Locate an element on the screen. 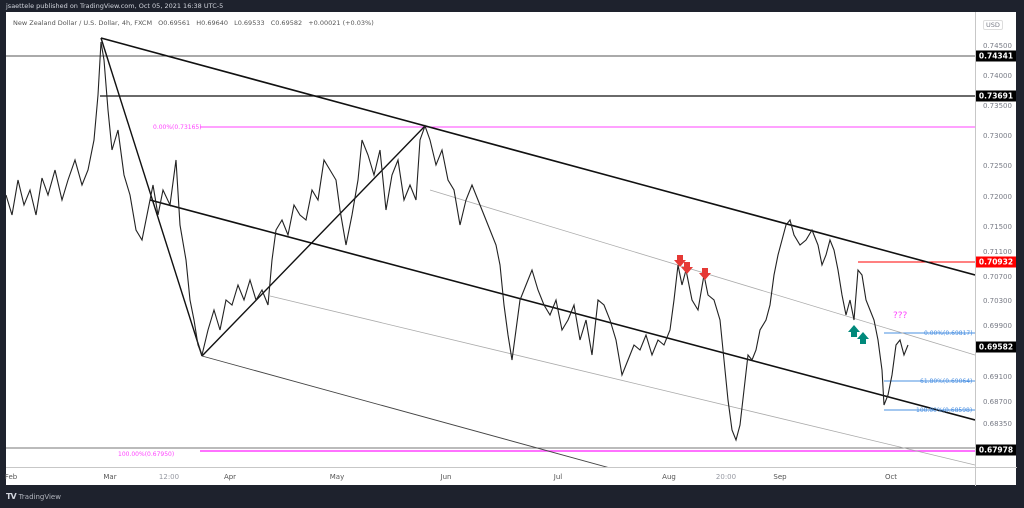  fib-label-blue-100: 100.00%(0.68598) is located at coordinates (944, 410).